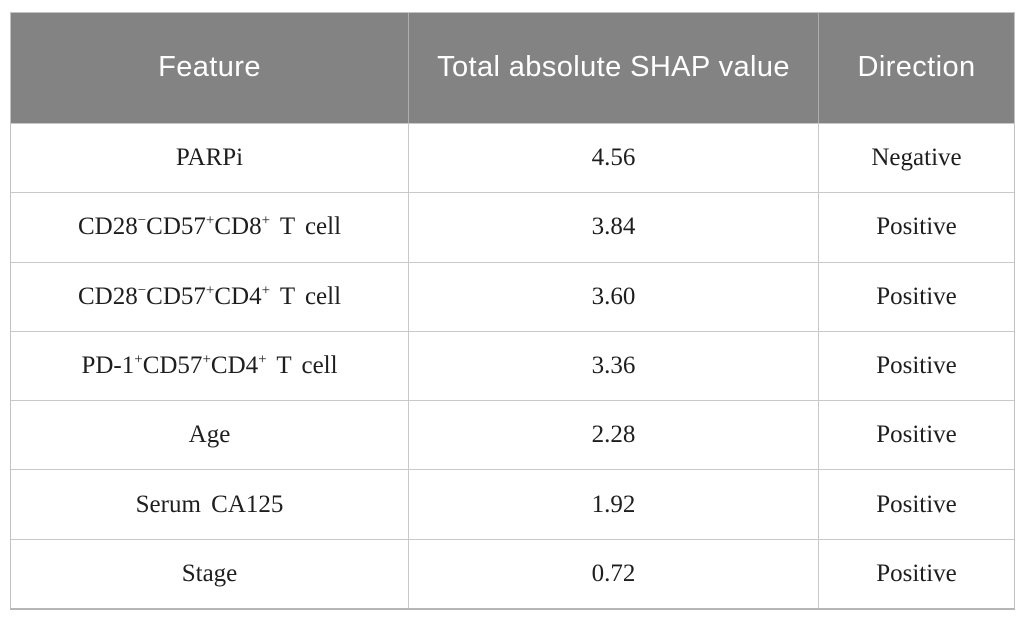 The height and width of the screenshot is (621, 1025). I want to click on shap-value-cell: 3.60, so click(614, 296).